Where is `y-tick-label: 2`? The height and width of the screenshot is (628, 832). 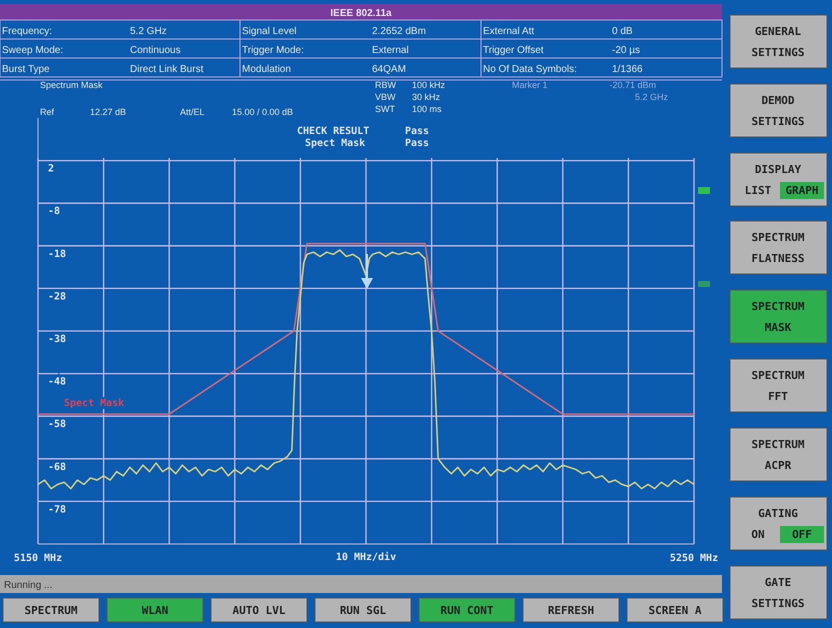 y-tick-label: 2 is located at coordinates (51, 169).